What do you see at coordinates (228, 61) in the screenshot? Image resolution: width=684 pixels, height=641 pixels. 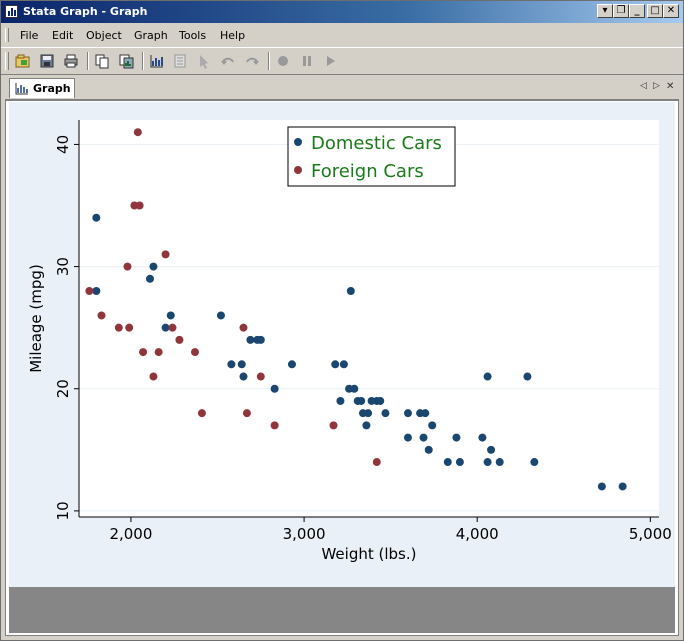 I see `undo-icon` at bounding box center [228, 61].